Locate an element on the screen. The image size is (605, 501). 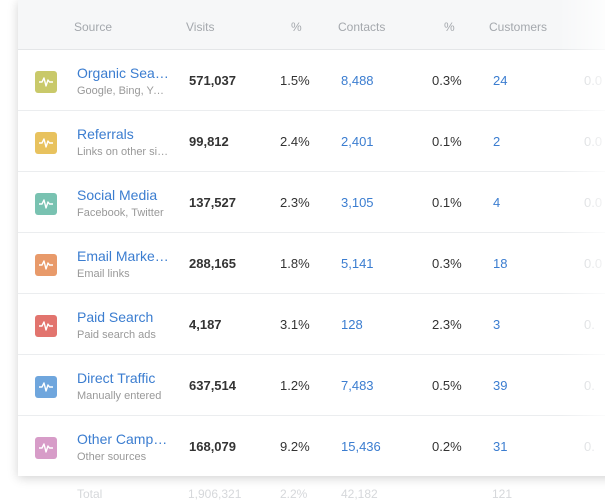
source-name-link: Direct Traffic is located at coordinates (116, 378).